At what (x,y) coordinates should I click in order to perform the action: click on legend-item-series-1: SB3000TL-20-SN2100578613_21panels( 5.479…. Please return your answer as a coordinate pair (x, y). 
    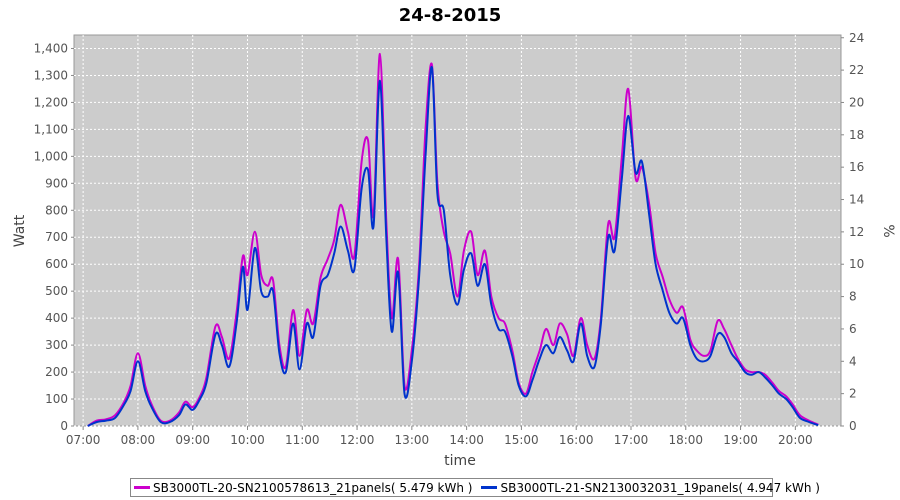
    Looking at the image, I should click on (303, 488).